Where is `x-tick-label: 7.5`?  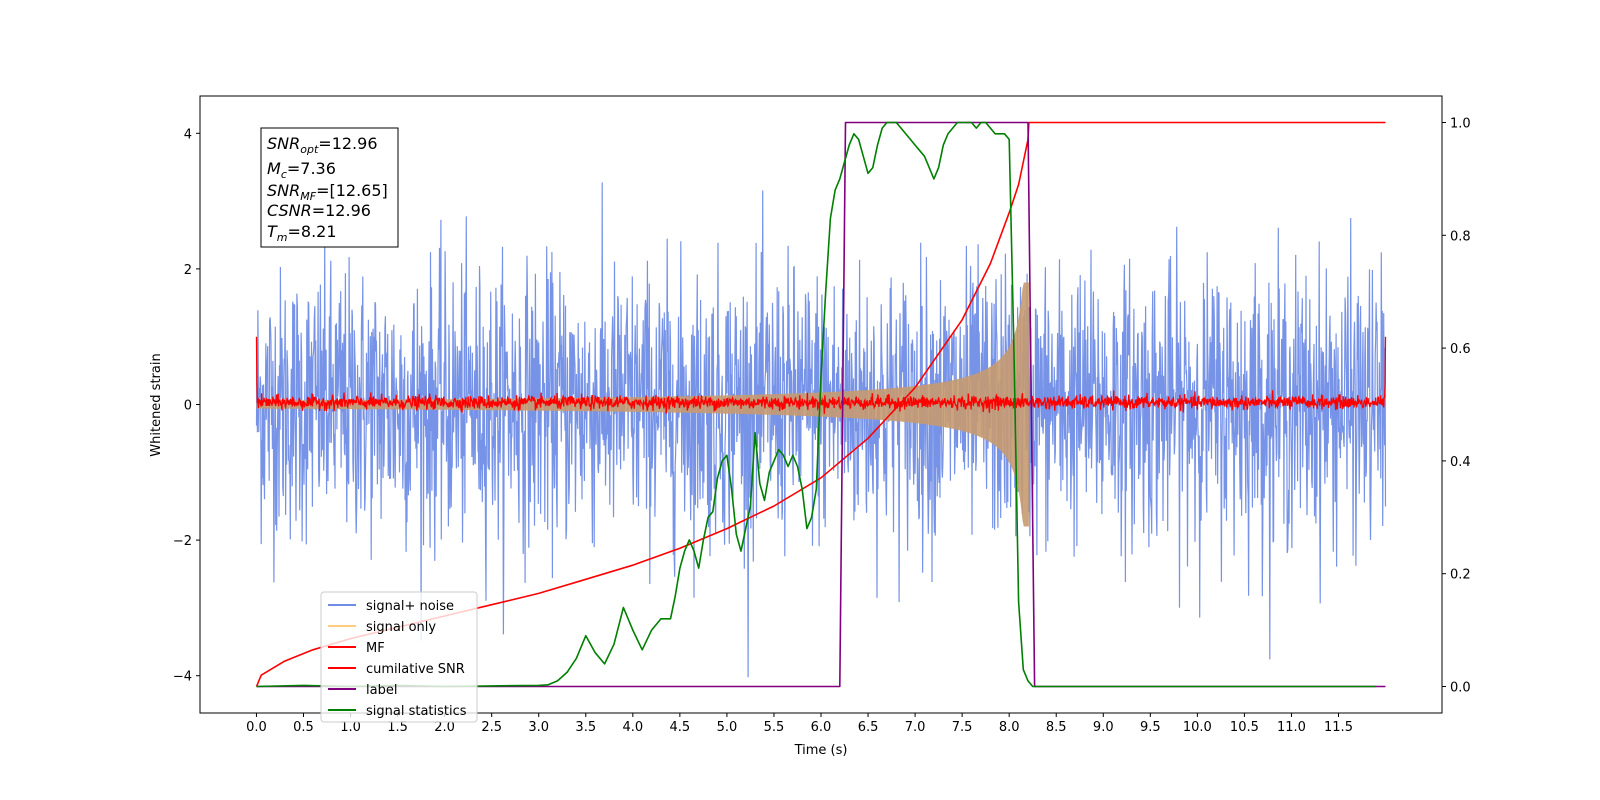 x-tick-label: 7.5 is located at coordinates (962, 727).